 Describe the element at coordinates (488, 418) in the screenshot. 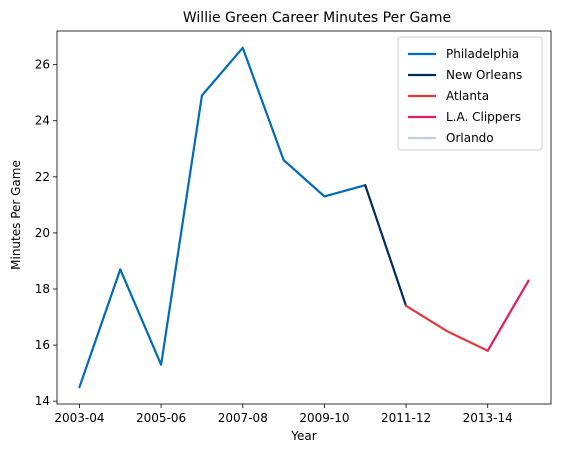

I see `x-tick-label: 2013-14` at that location.